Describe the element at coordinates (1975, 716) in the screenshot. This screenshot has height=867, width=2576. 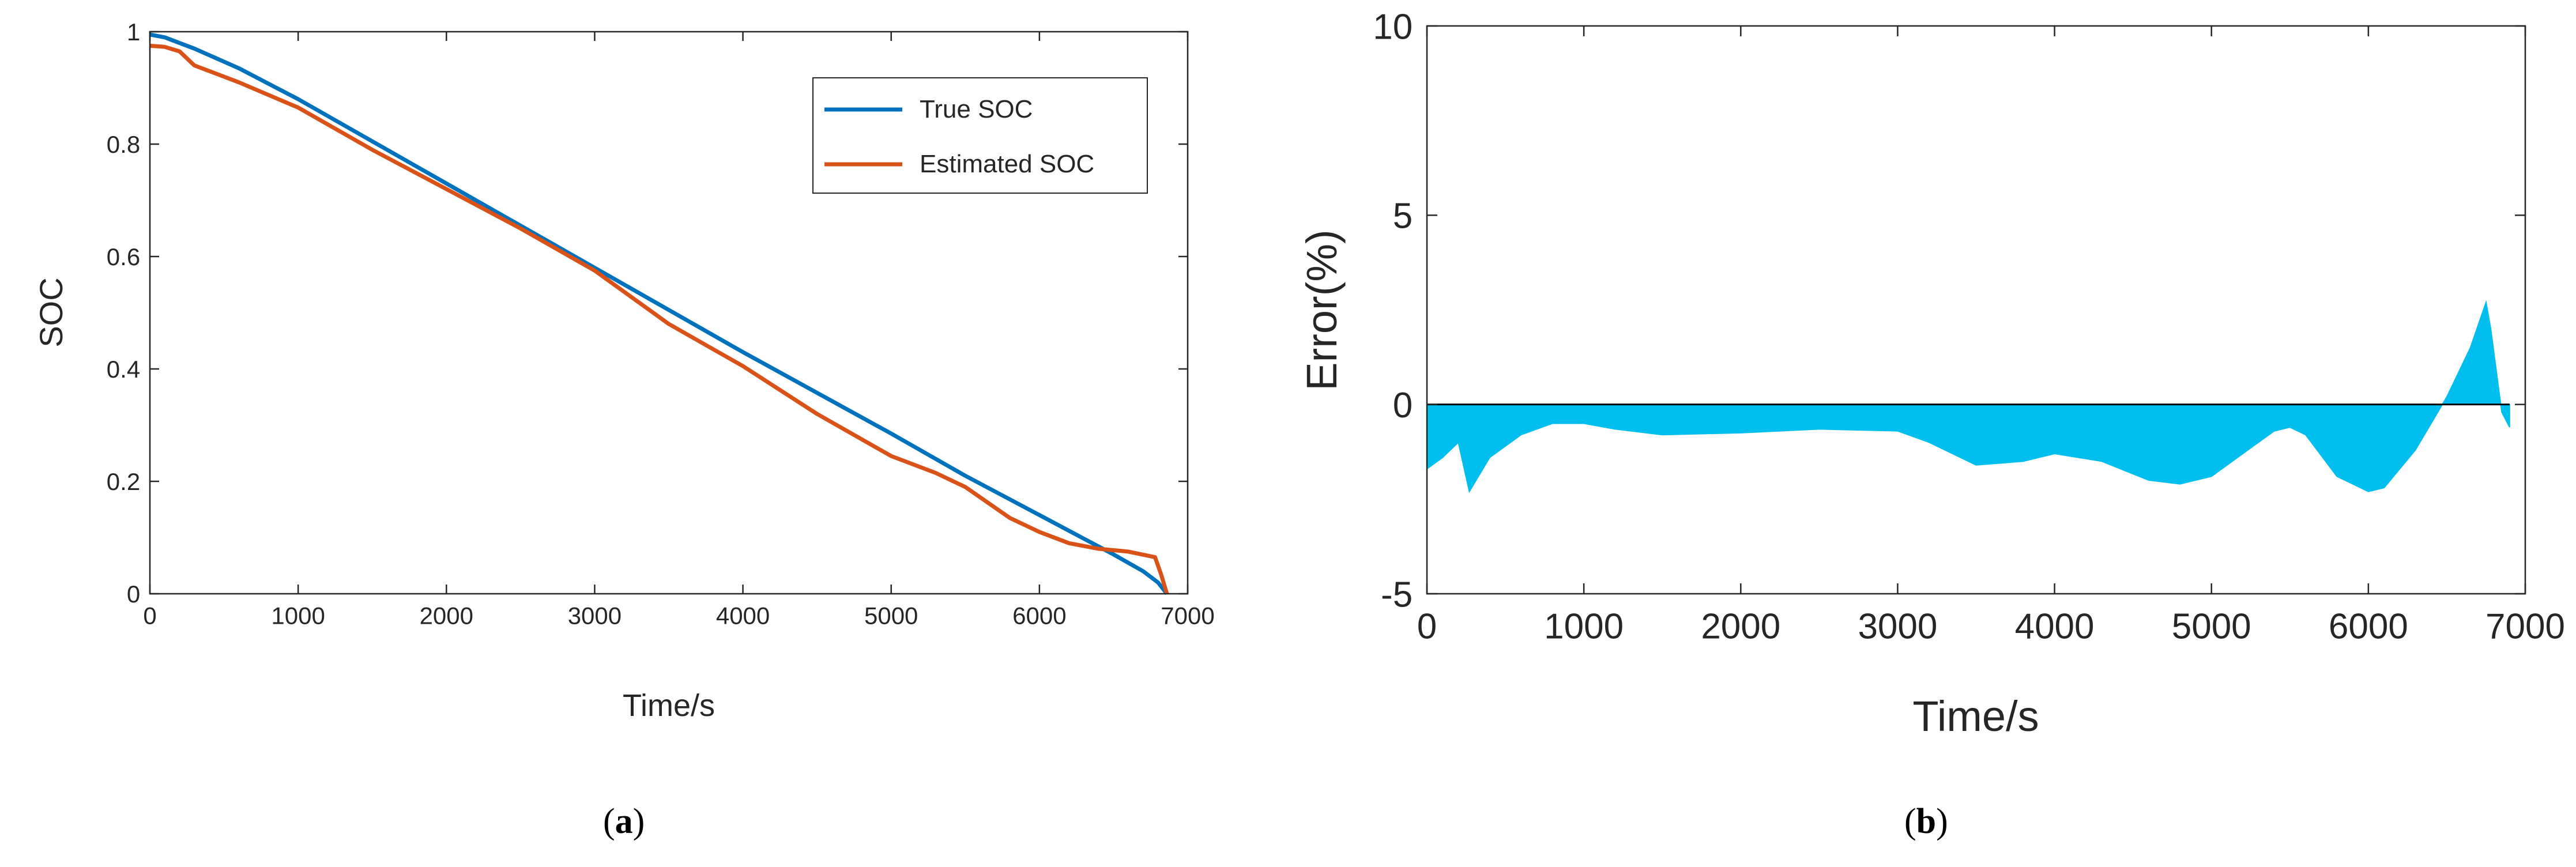
I see `chart-b-xlabel: Time/s` at that location.